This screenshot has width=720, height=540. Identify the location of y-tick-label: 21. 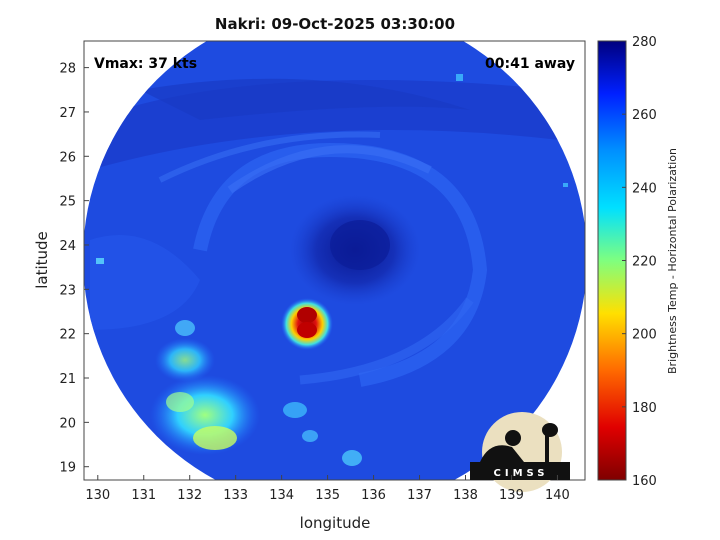
(67, 379).